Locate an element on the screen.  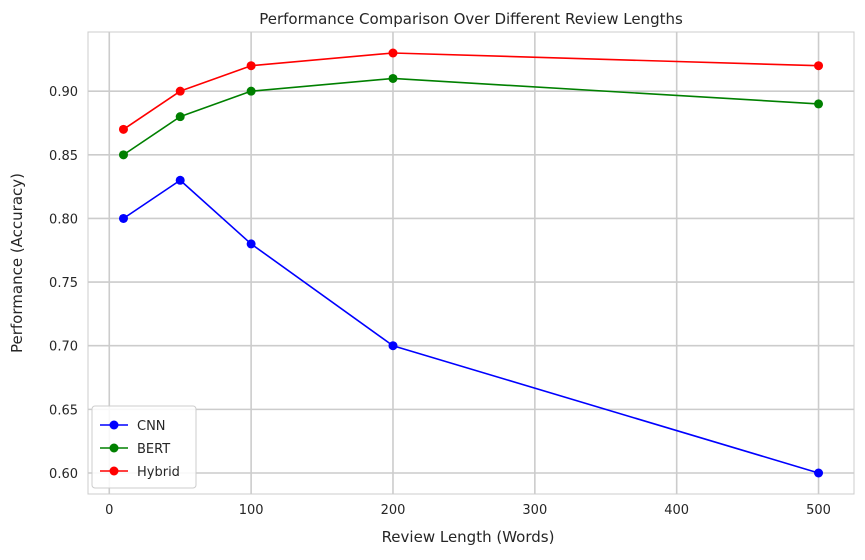
y-tick-label: 0.60 is located at coordinates (63, 474).